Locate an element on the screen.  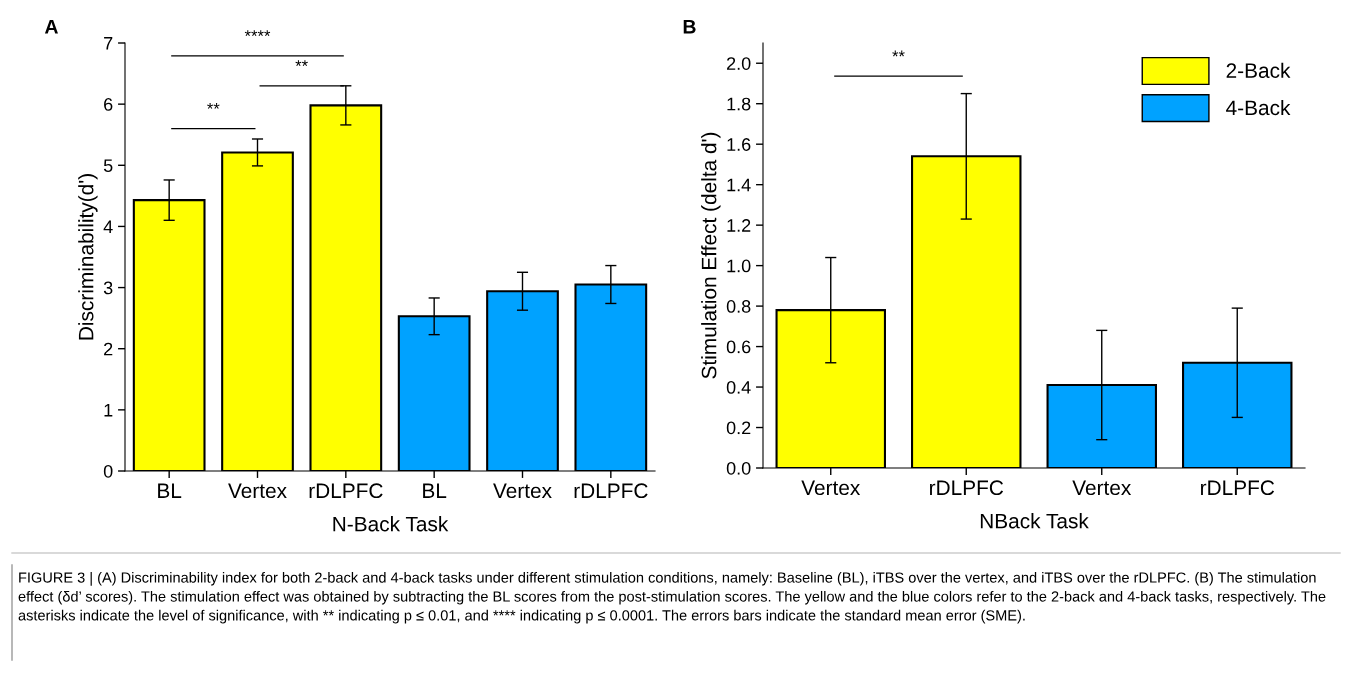
y-tick-label: 4 is located at coordinates (108, 226).